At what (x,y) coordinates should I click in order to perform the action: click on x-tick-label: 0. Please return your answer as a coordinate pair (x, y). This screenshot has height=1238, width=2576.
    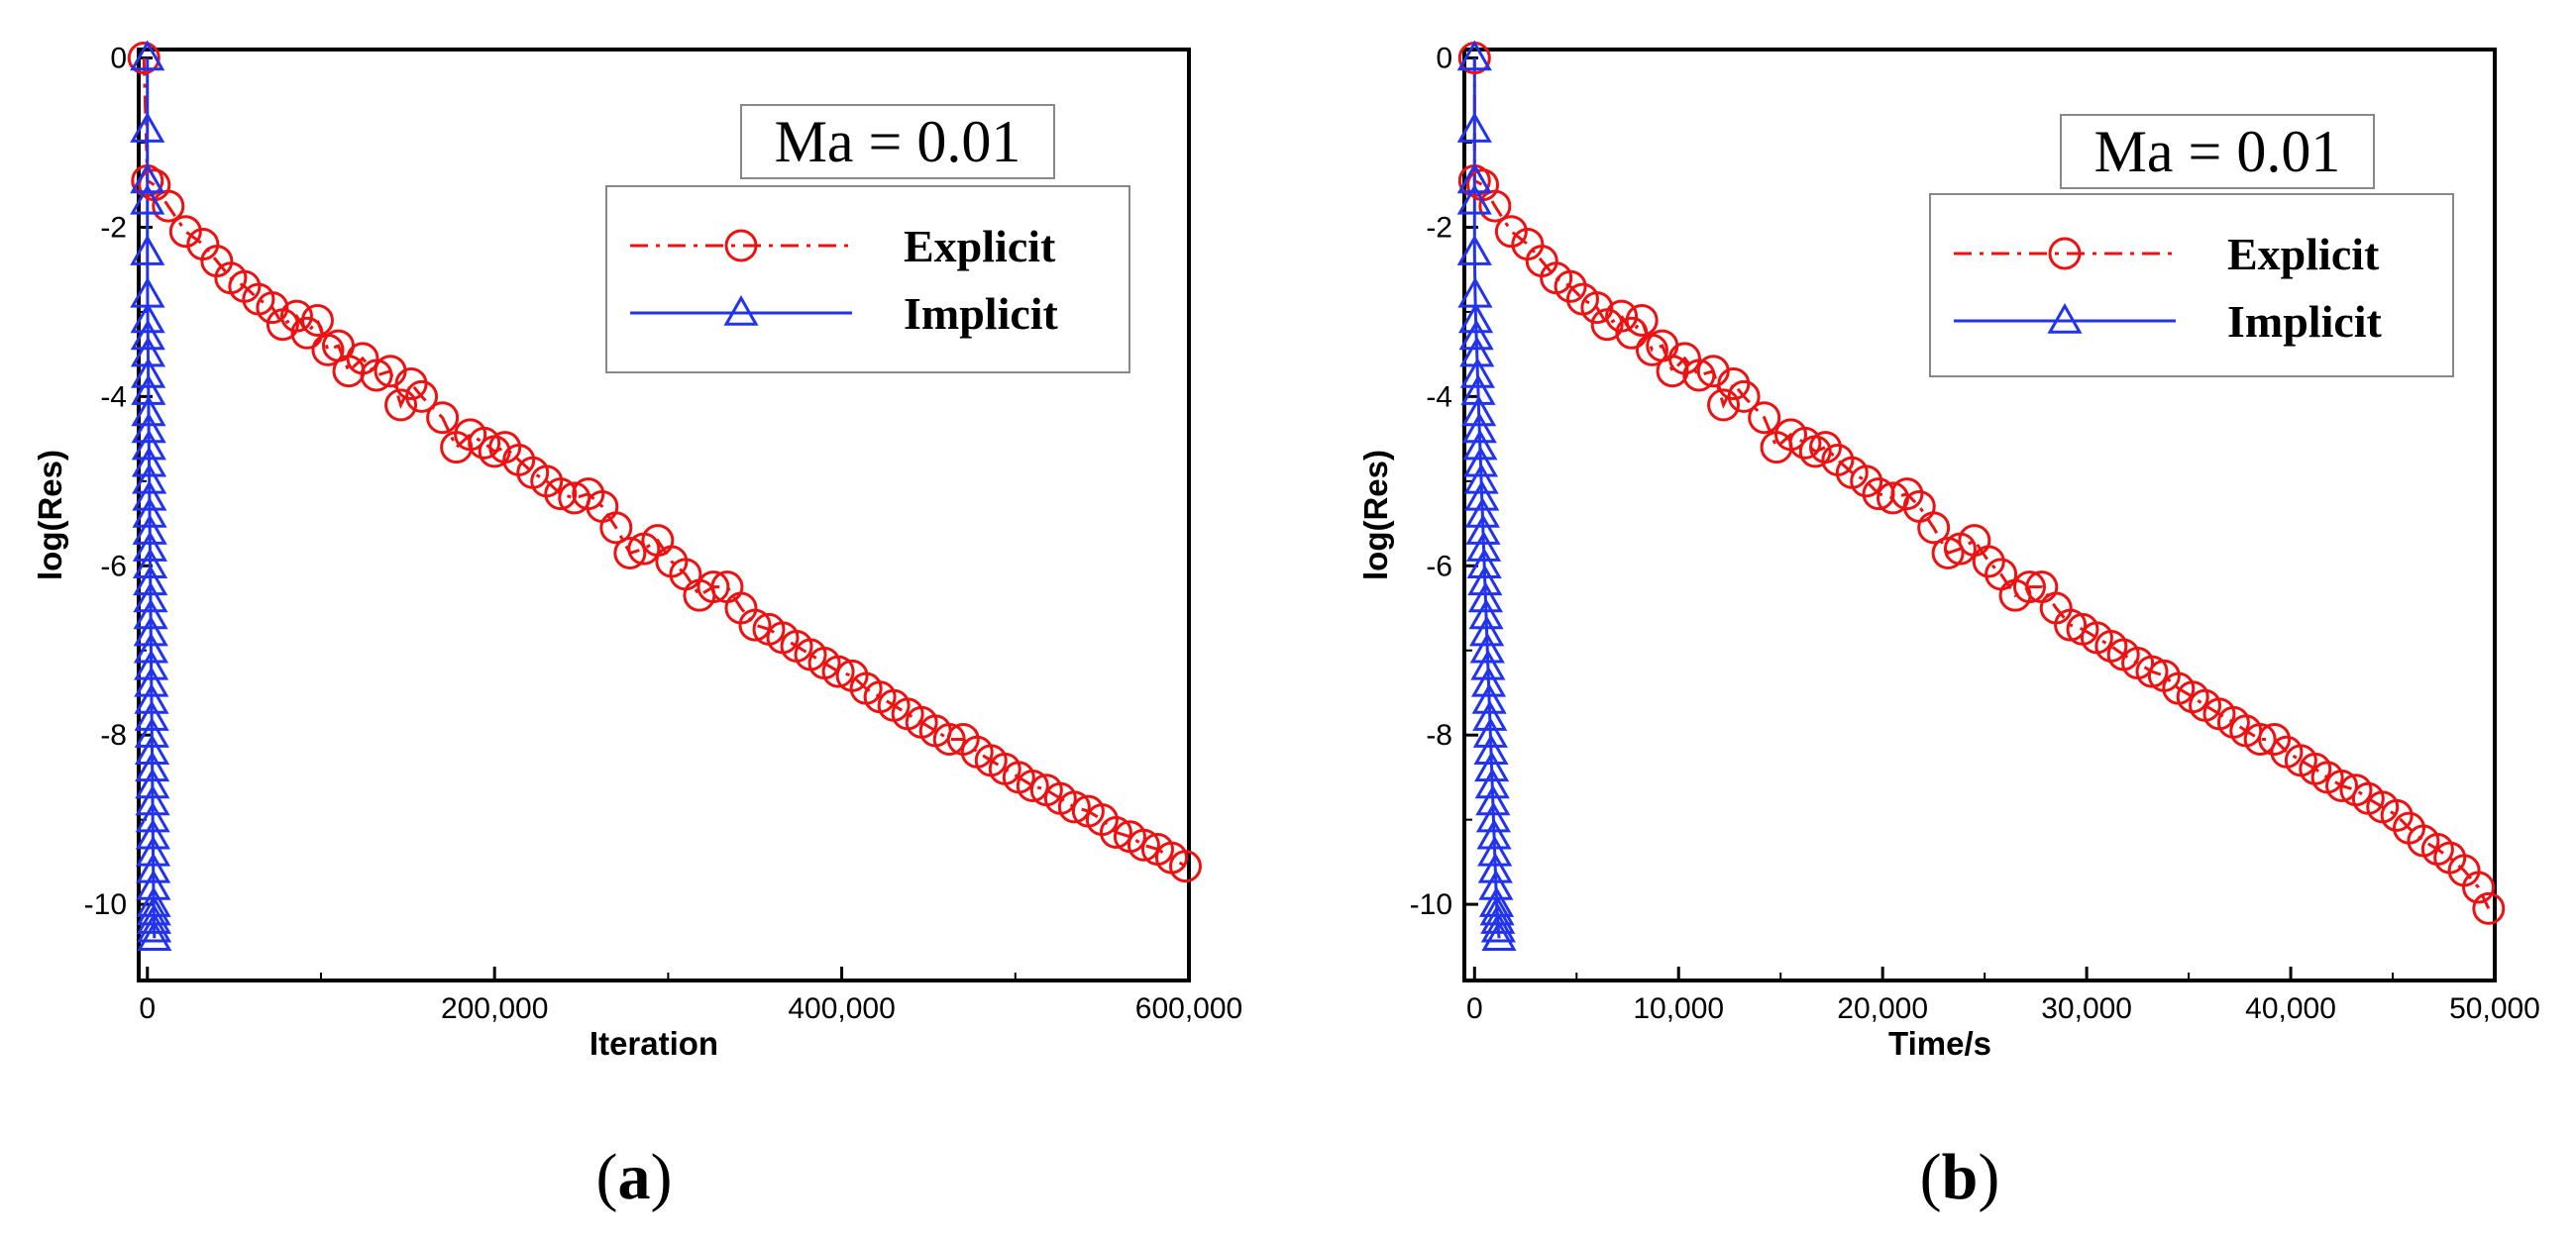
    Looking at the image, I should click on (147, 1008).